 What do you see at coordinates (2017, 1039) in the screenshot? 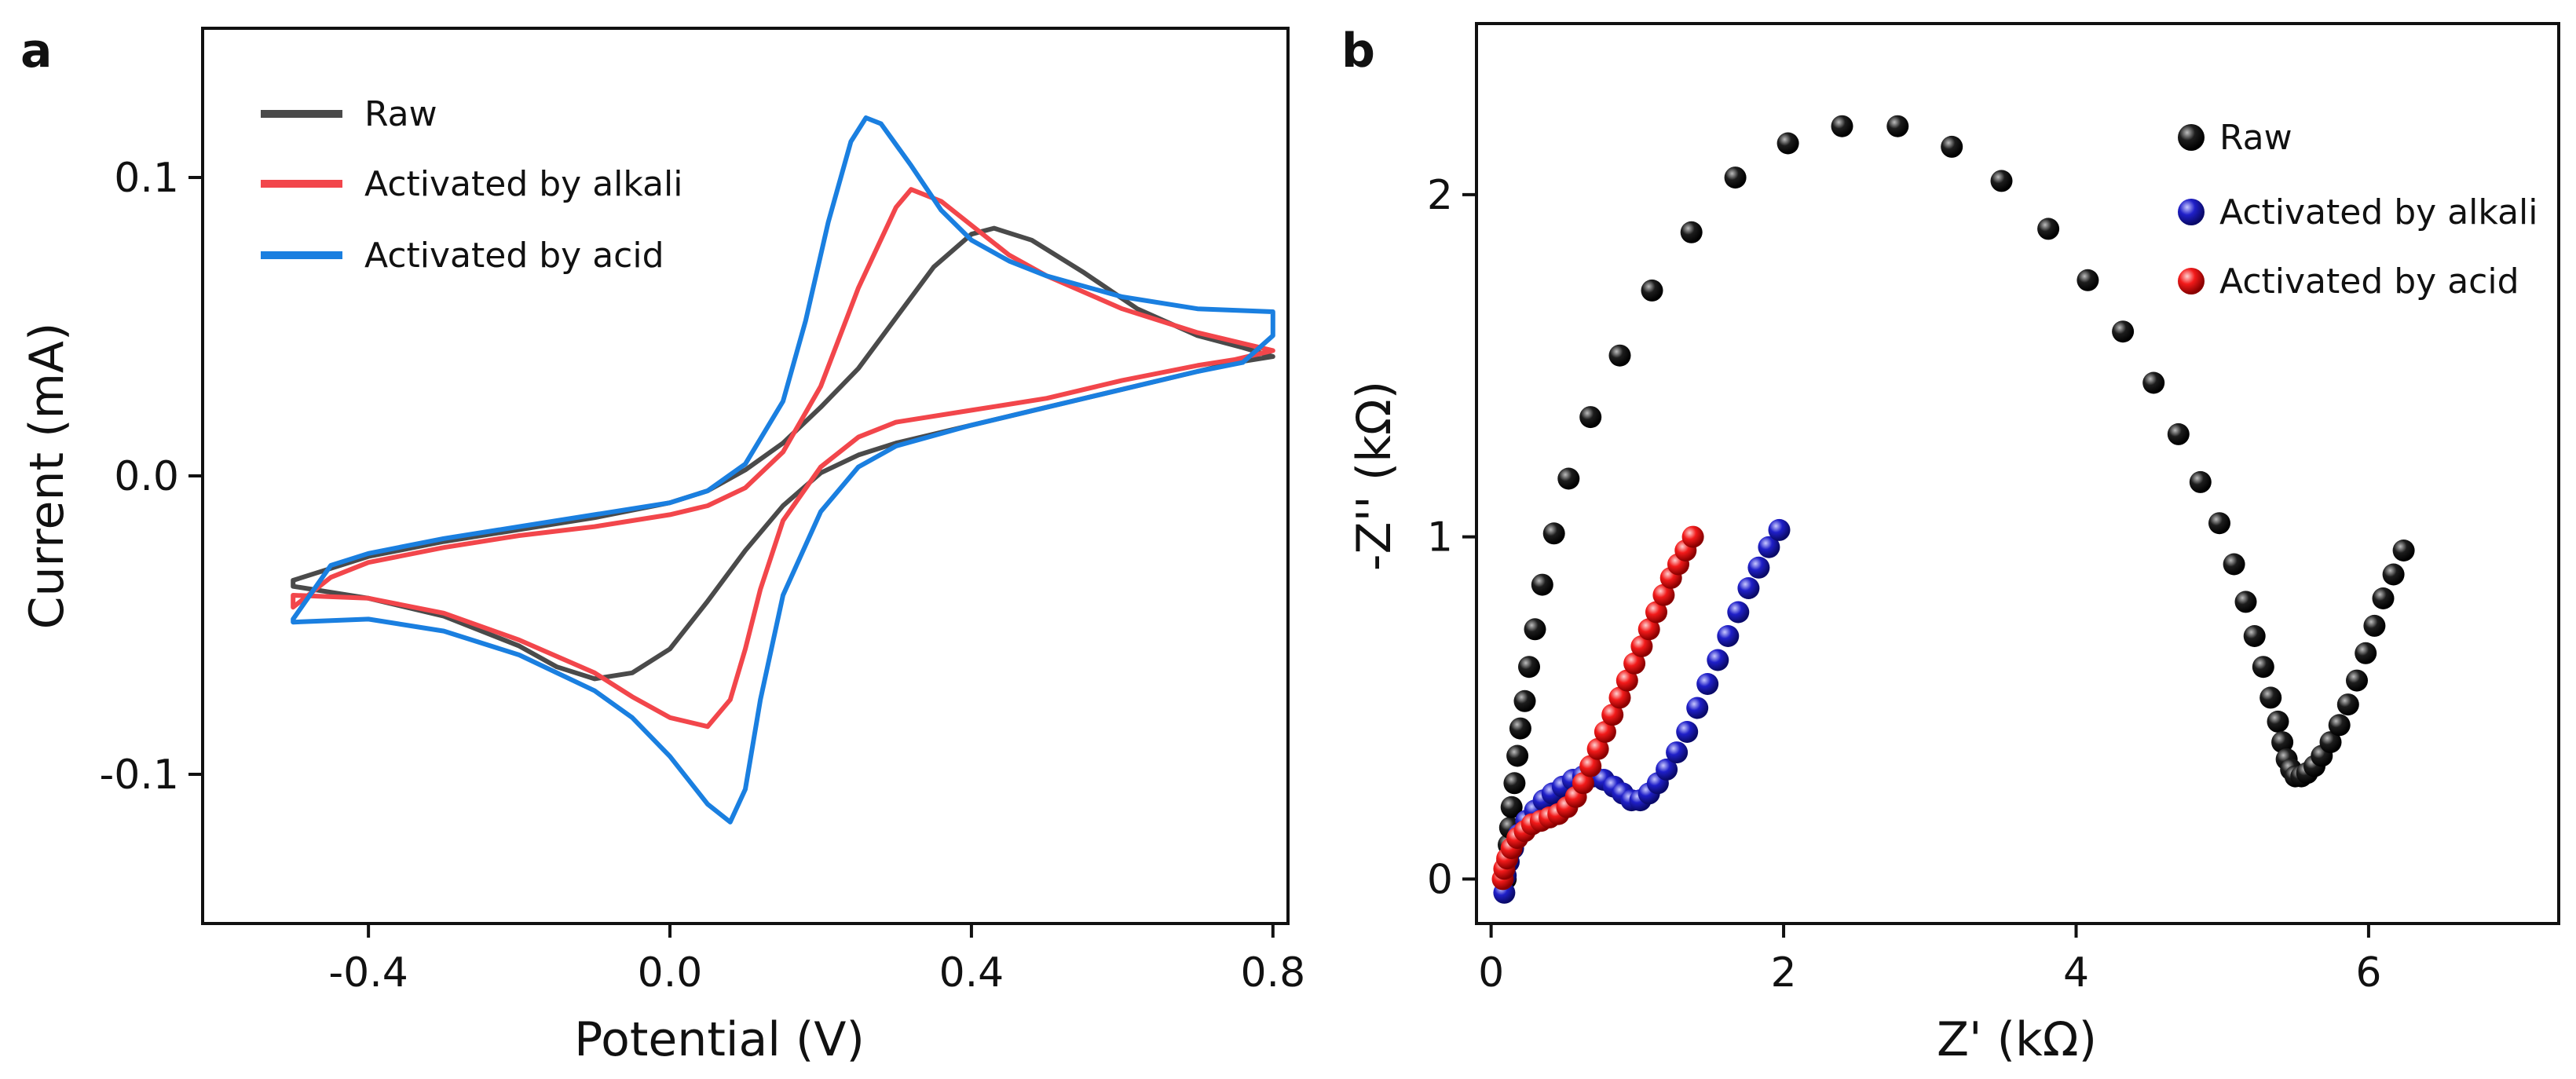
I see `panel-b-x-axis-title: Z' (kΩ)` at bounding box center [2017, 1039].